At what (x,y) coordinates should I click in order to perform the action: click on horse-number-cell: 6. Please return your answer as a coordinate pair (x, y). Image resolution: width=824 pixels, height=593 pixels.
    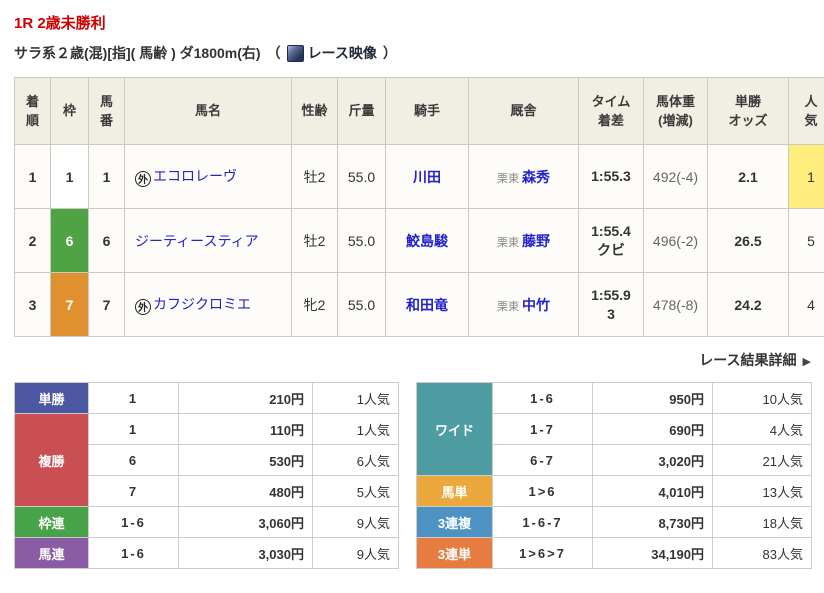
    Looking at the image, I should click on (106, 240).